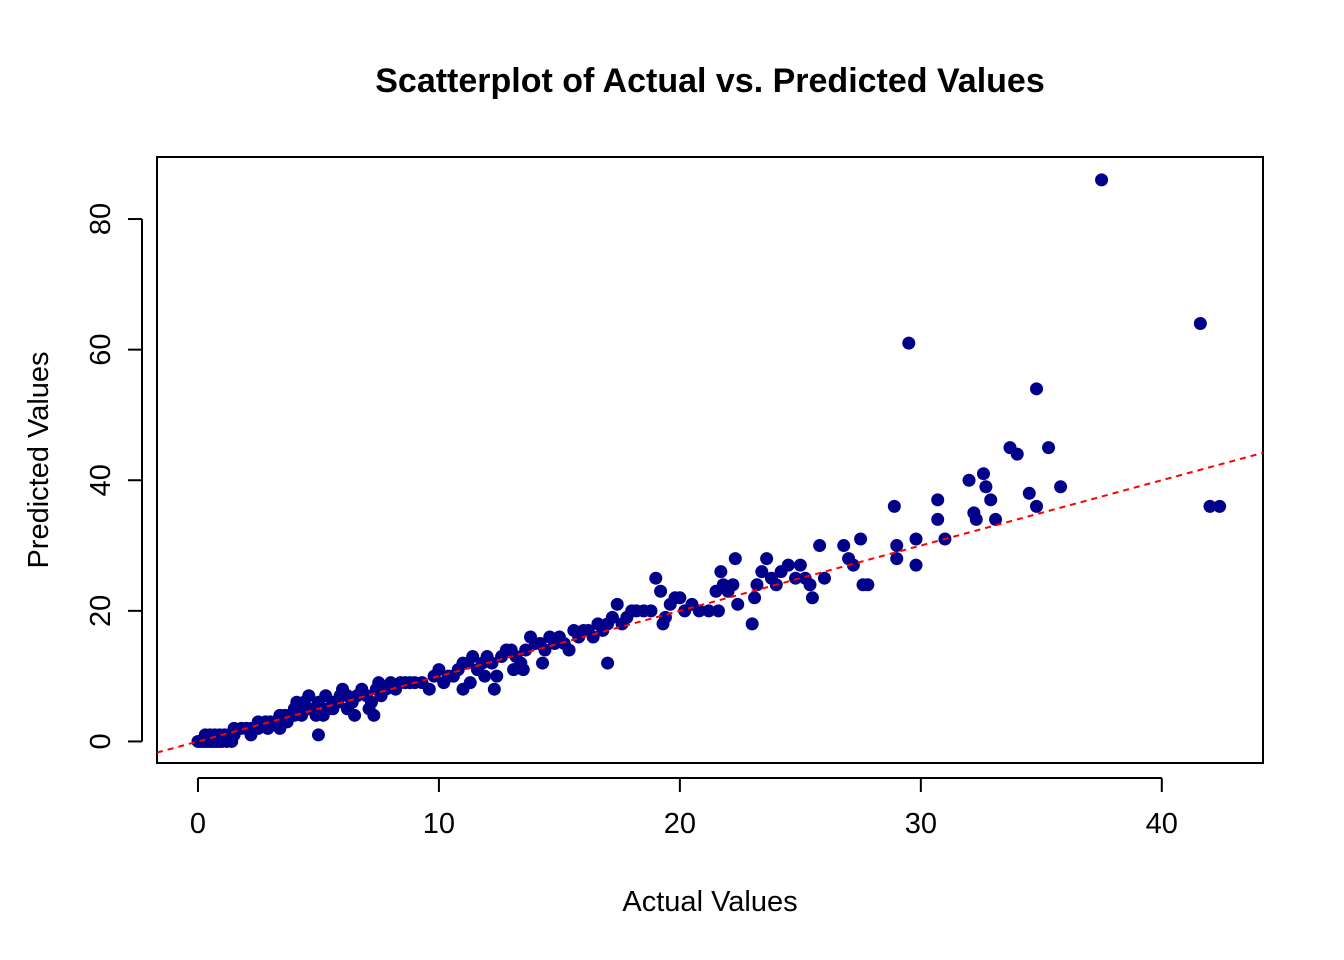 Image resolution: width=1344 pixels, height=960 pixels. I want to click on x-tick-label: 0, so click(198, 824).